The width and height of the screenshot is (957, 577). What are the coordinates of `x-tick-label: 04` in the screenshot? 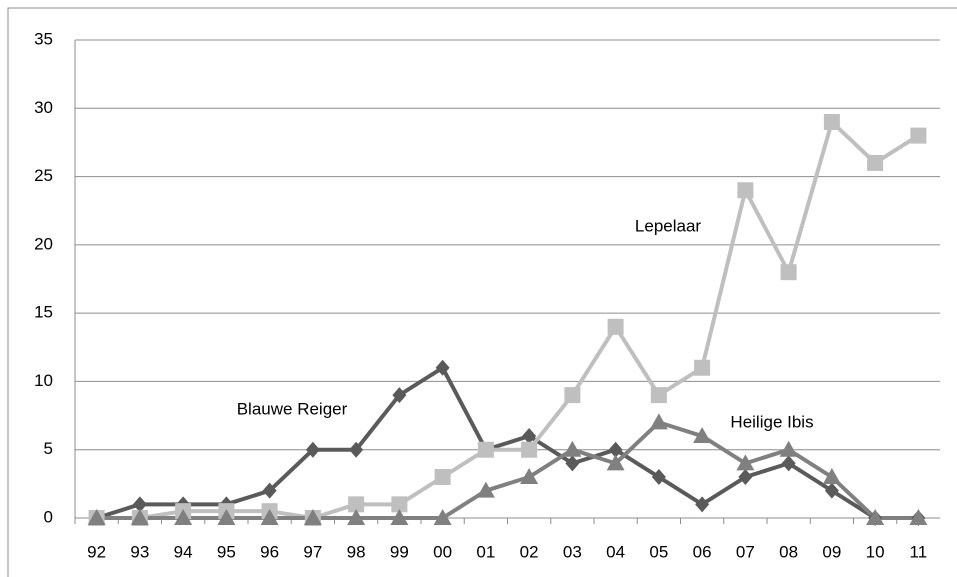 It's located at (615, 551).